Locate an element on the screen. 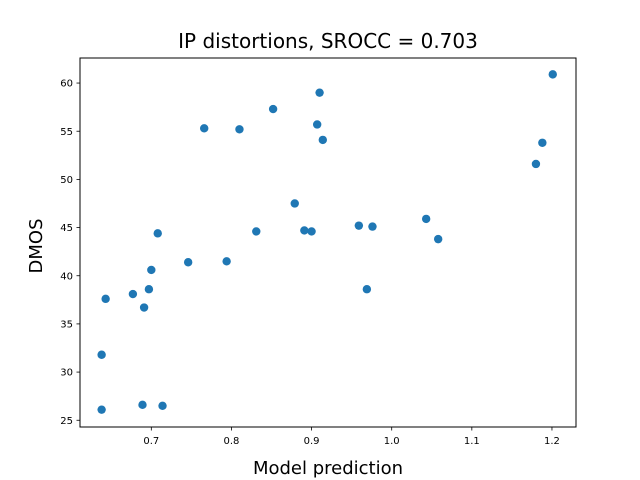  y-tick-label: 50 is located at coordinates (66, 180).